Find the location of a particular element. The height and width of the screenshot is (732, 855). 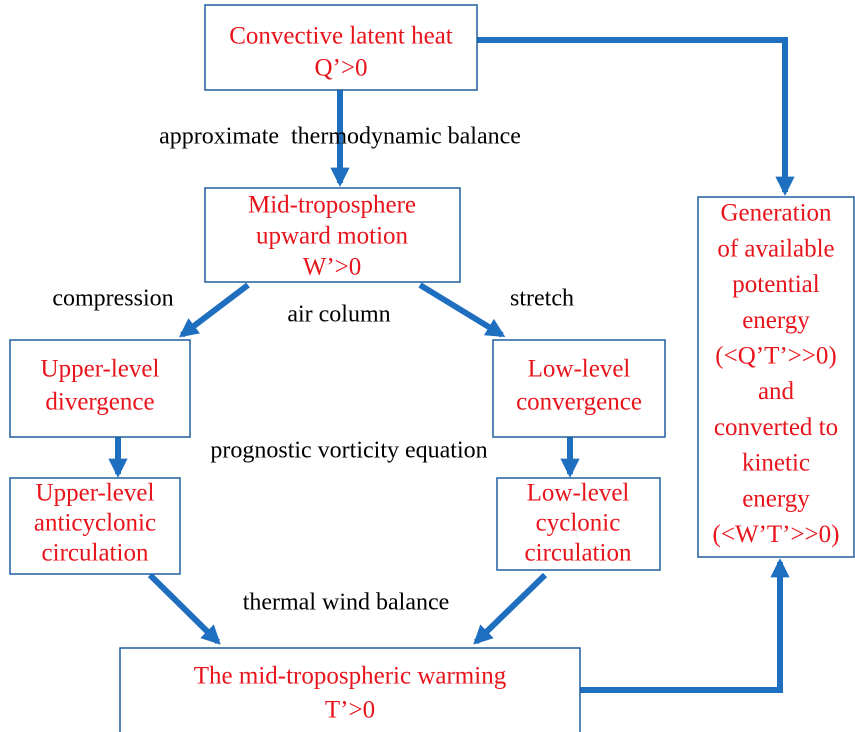

edge-label: air column is located at coordinates (338, 315).